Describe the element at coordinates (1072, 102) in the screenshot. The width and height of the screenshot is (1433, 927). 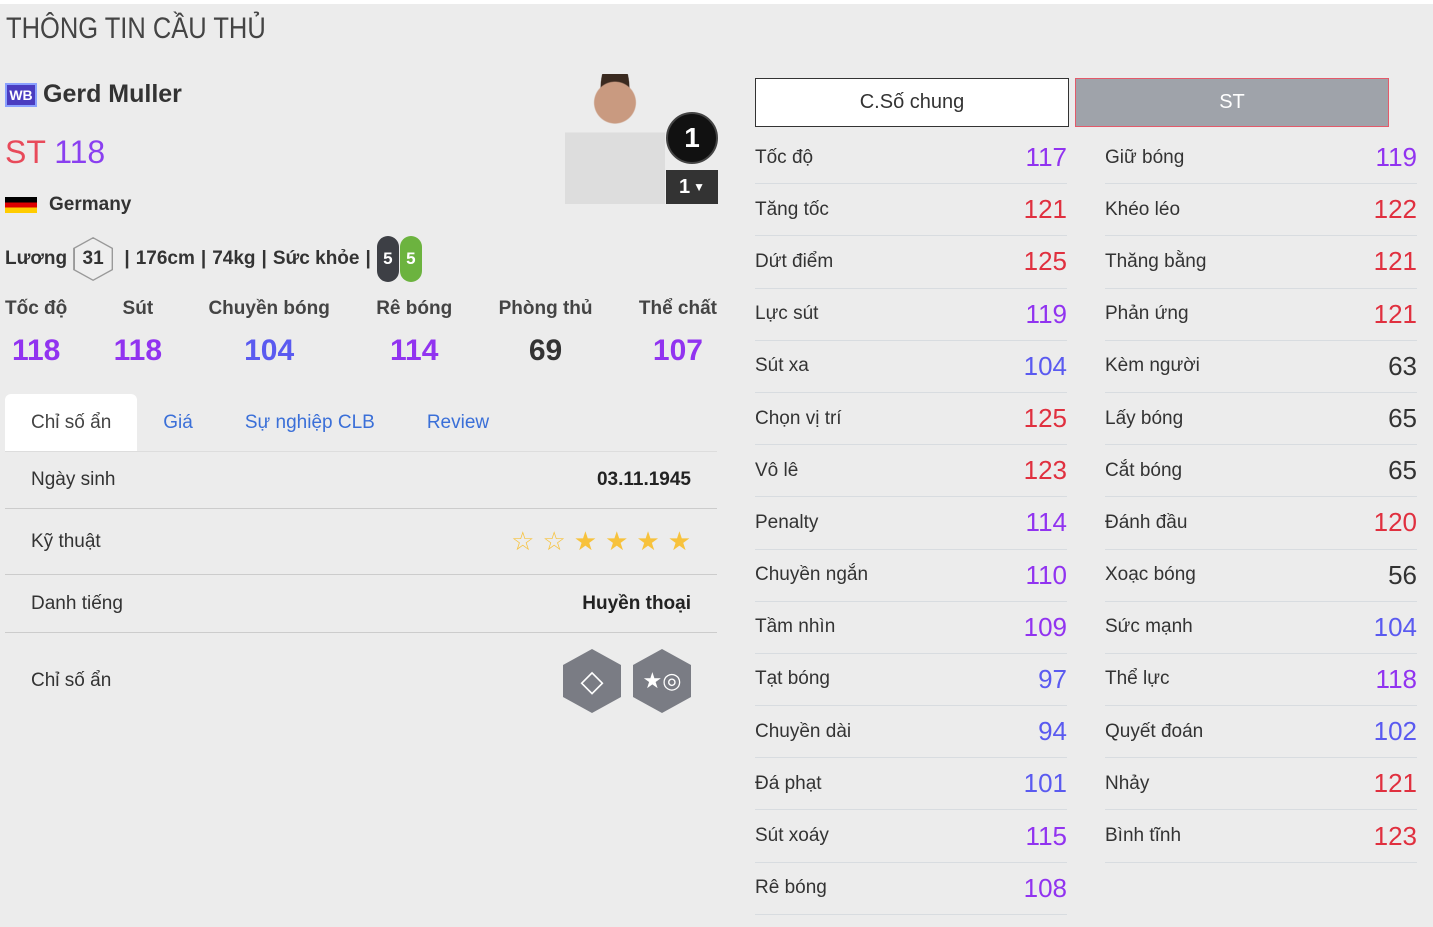
I see `stat-mode-buttons: C.Số chung ST` at that location.